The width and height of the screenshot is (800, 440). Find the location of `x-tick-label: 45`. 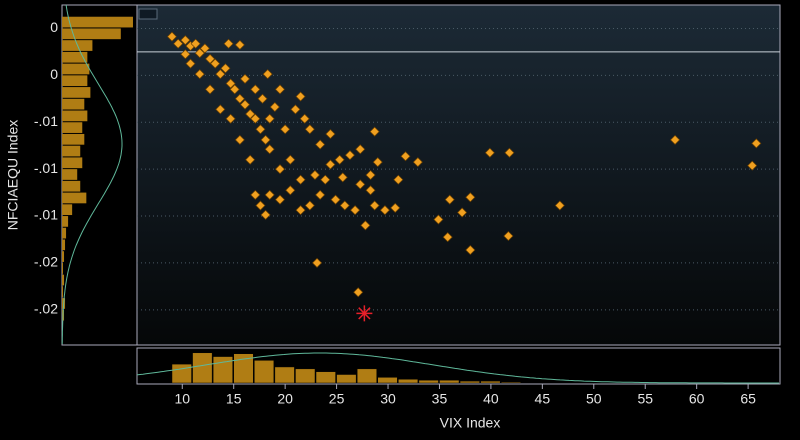

x-tick-label: 45 is located at coordinates (543, 399).